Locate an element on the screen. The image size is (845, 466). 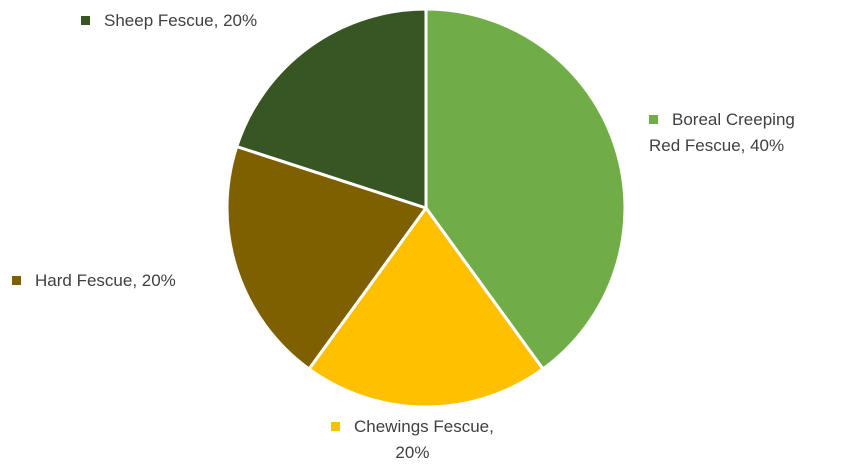
data-label-line: Chewings Fescue, is located at coordinates (412, 427).